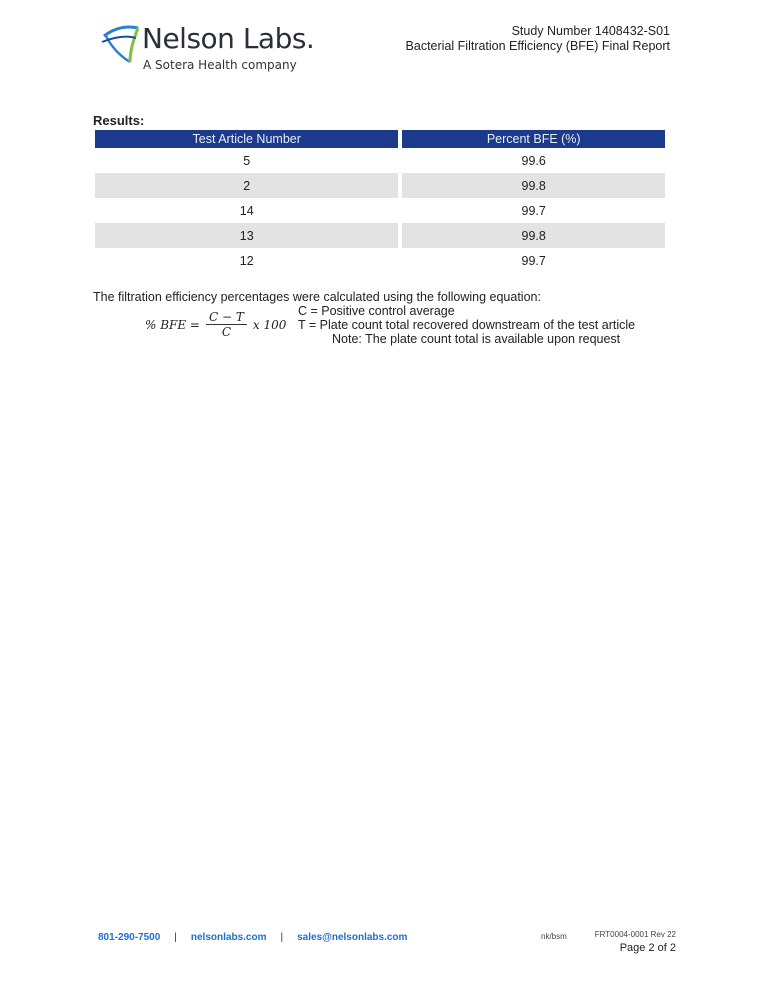 The image size is (764, 991). I want to click on numerator: C − T, so click(226, 317).